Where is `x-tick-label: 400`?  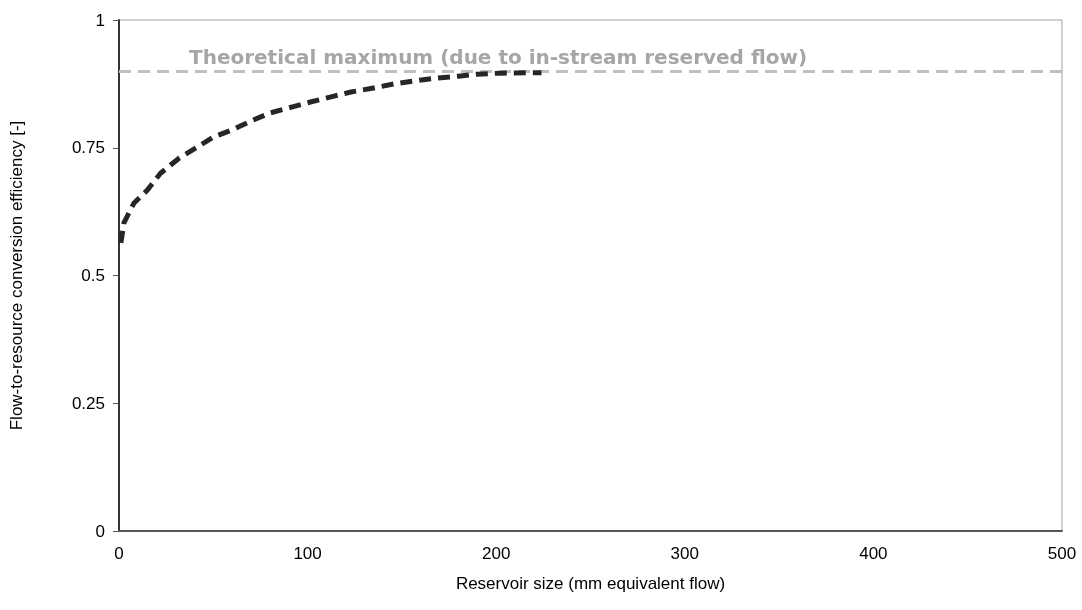 x-tick-label: 400 is located at coordinates (873, 553).